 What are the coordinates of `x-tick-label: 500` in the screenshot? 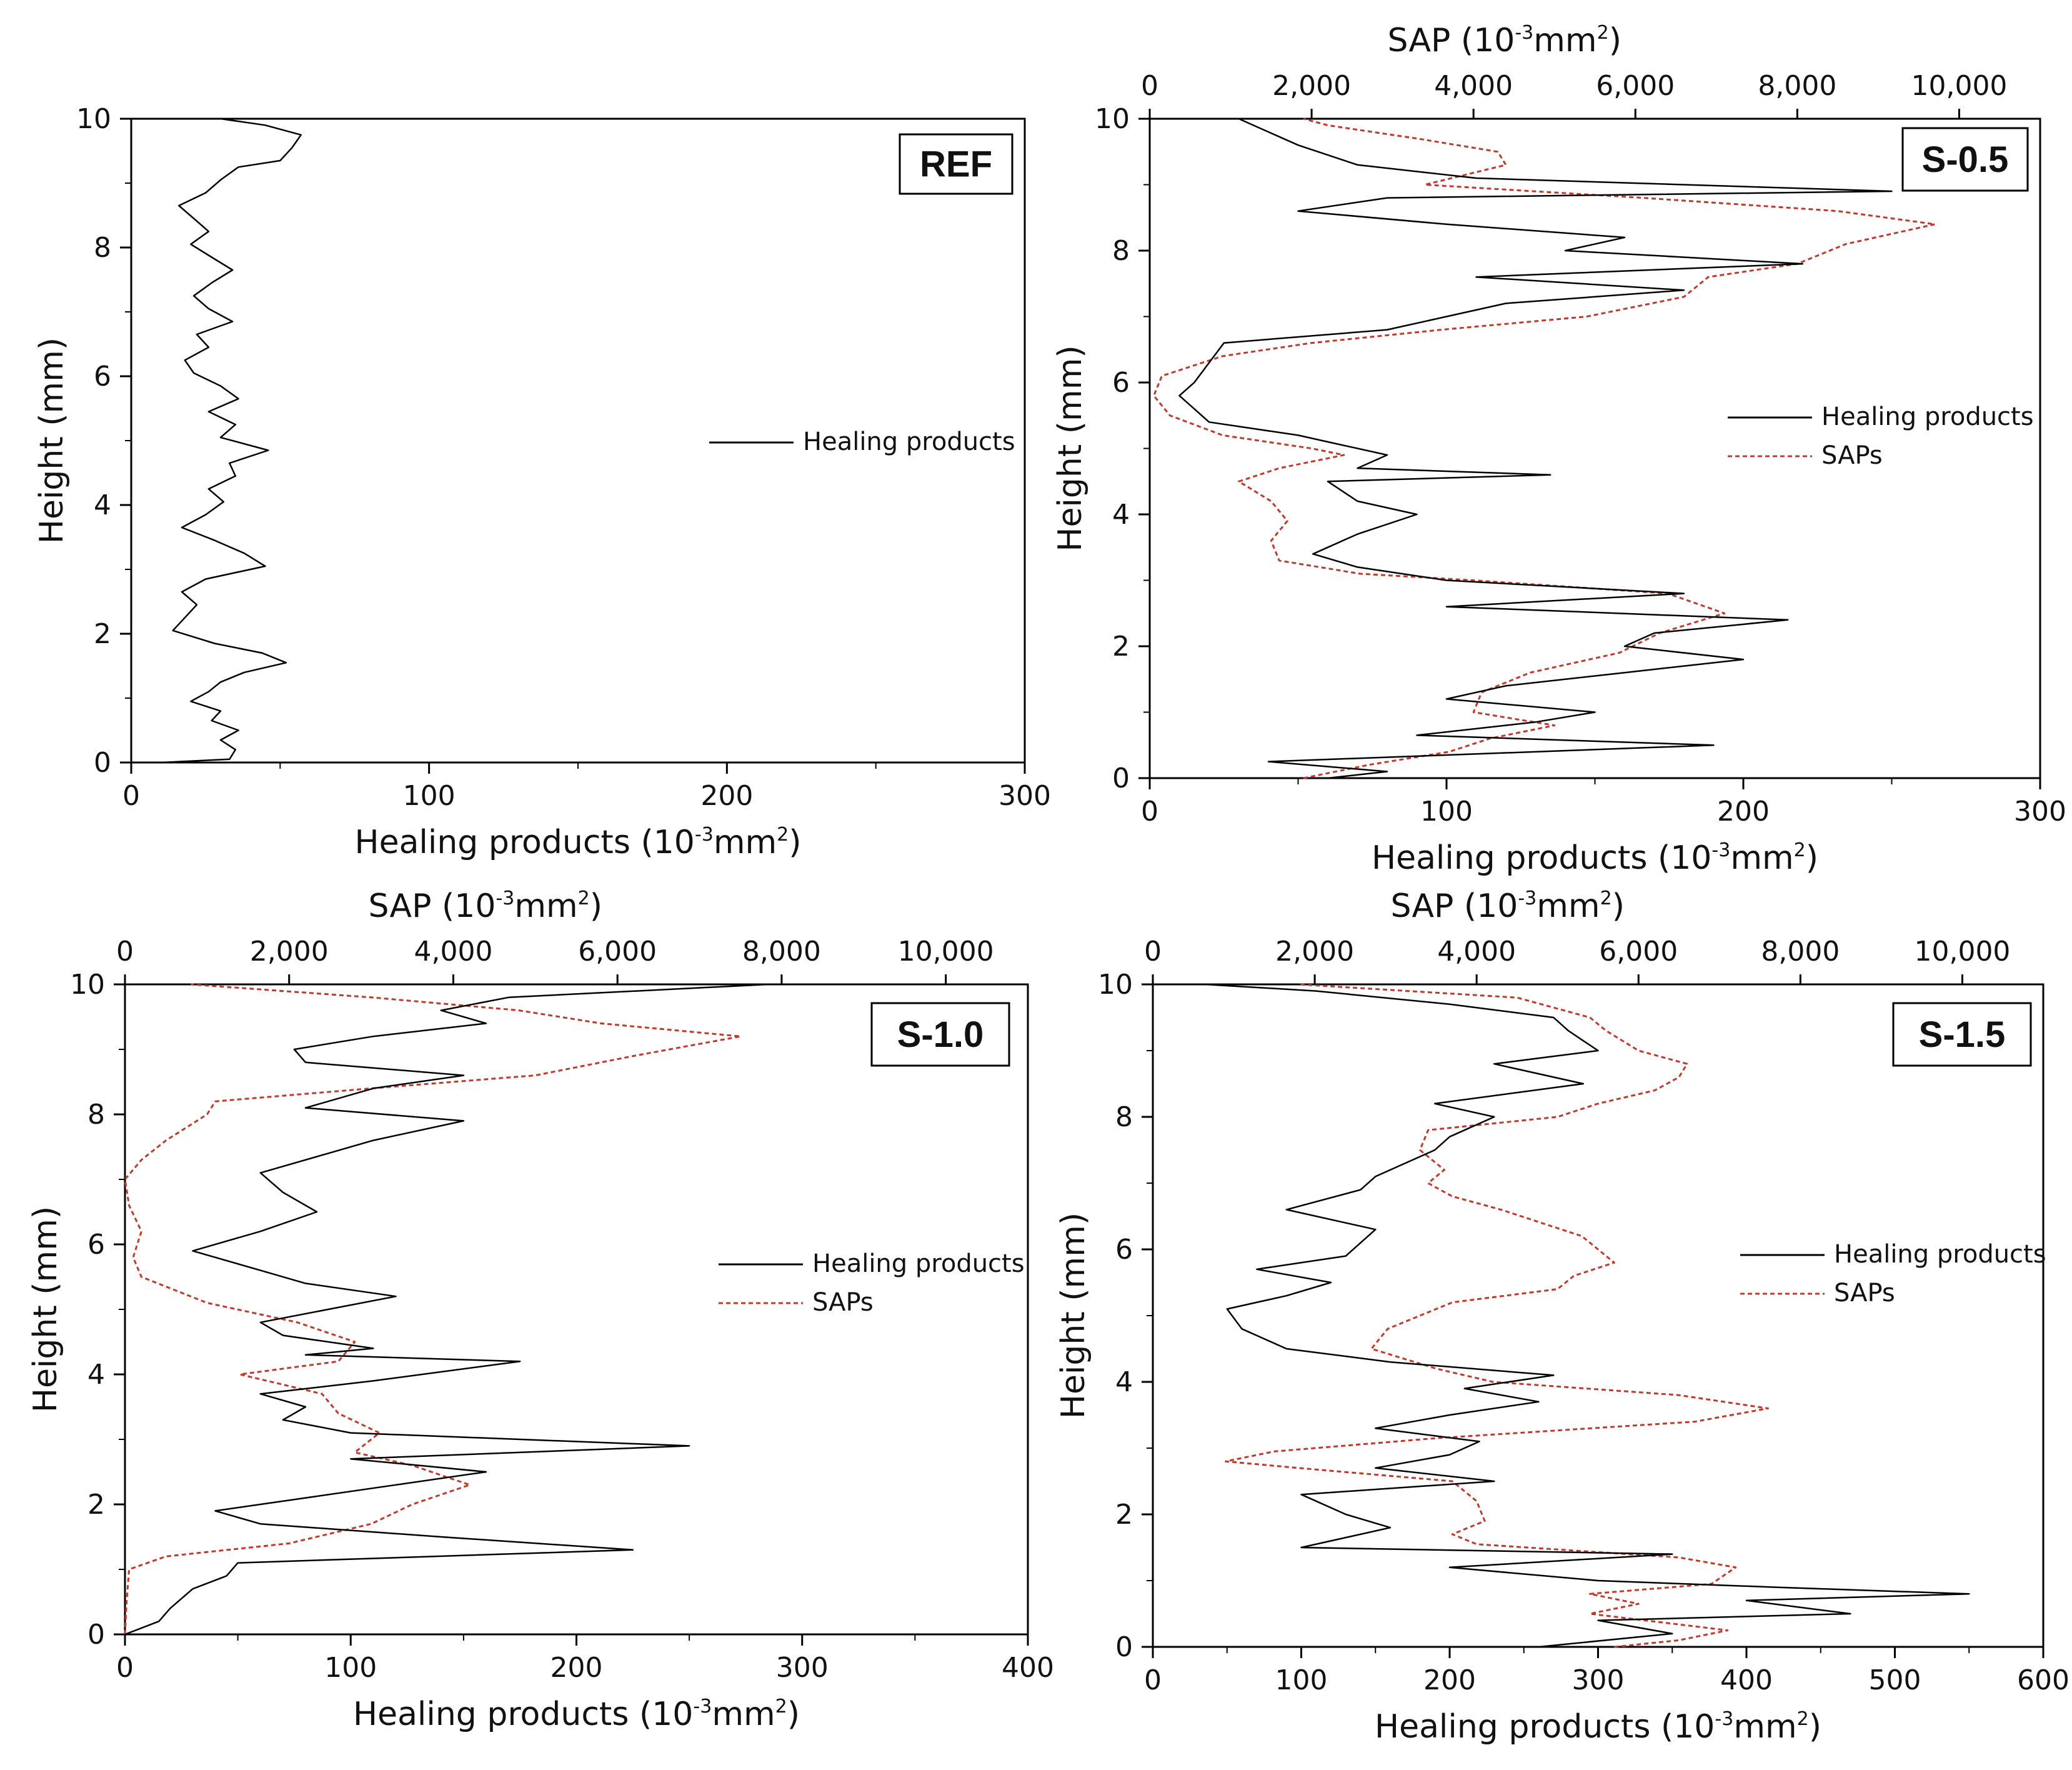 It's located at (1895, 1680).